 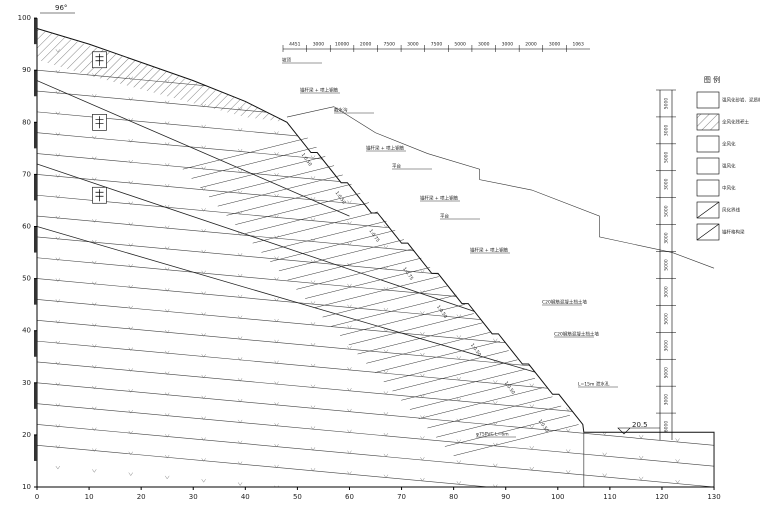 I want to click on elevation-mark, so click(x=638, y=431).